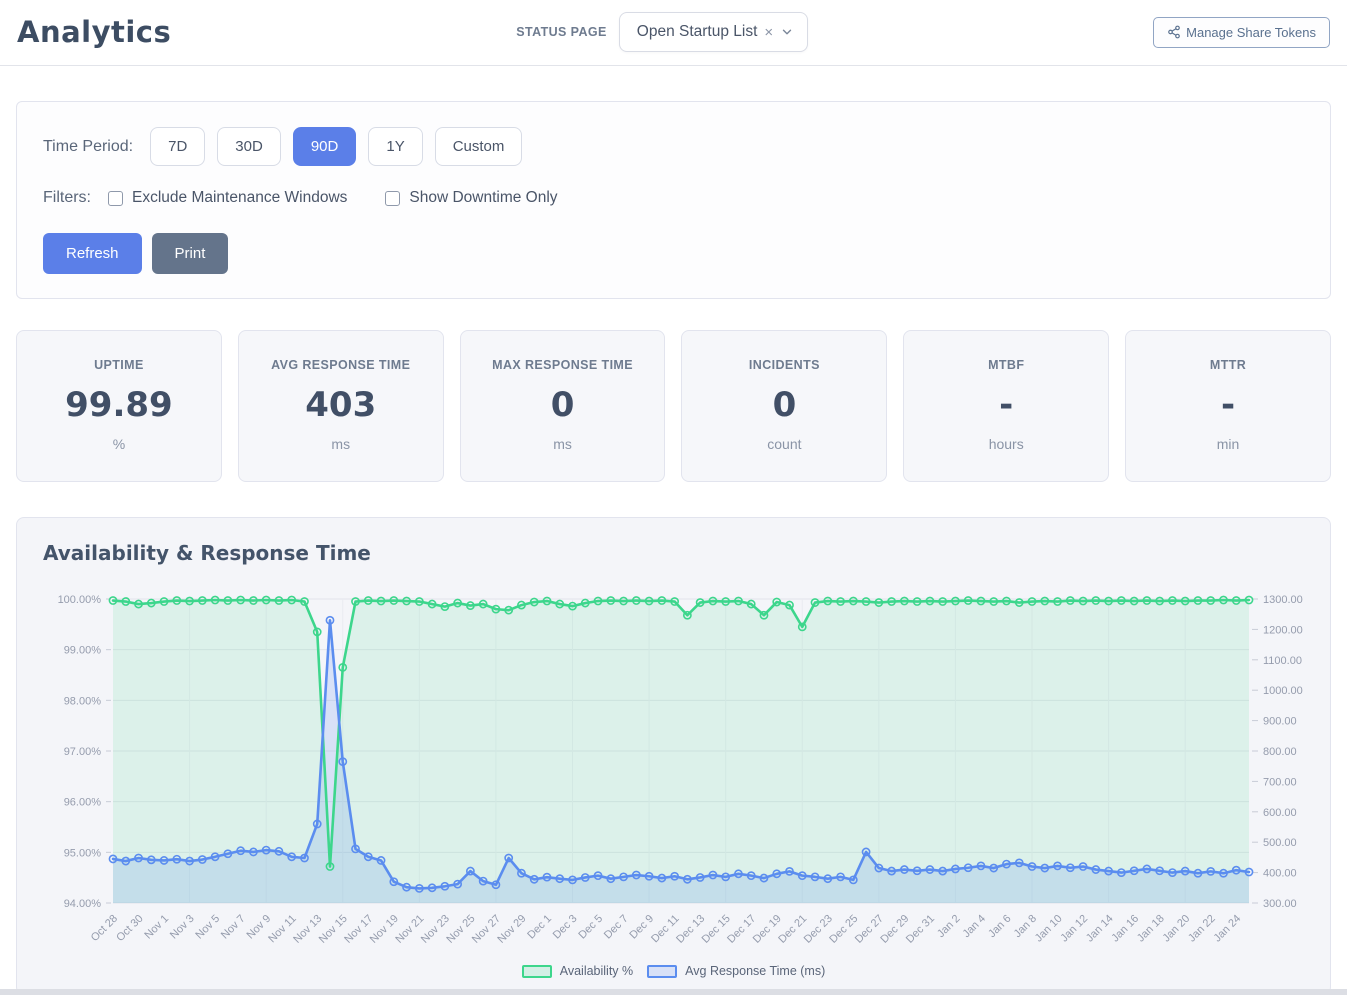  Describe the element at coordinates (104, 928) in the screenshot. I see `svg-text: Oct 28` at that location.